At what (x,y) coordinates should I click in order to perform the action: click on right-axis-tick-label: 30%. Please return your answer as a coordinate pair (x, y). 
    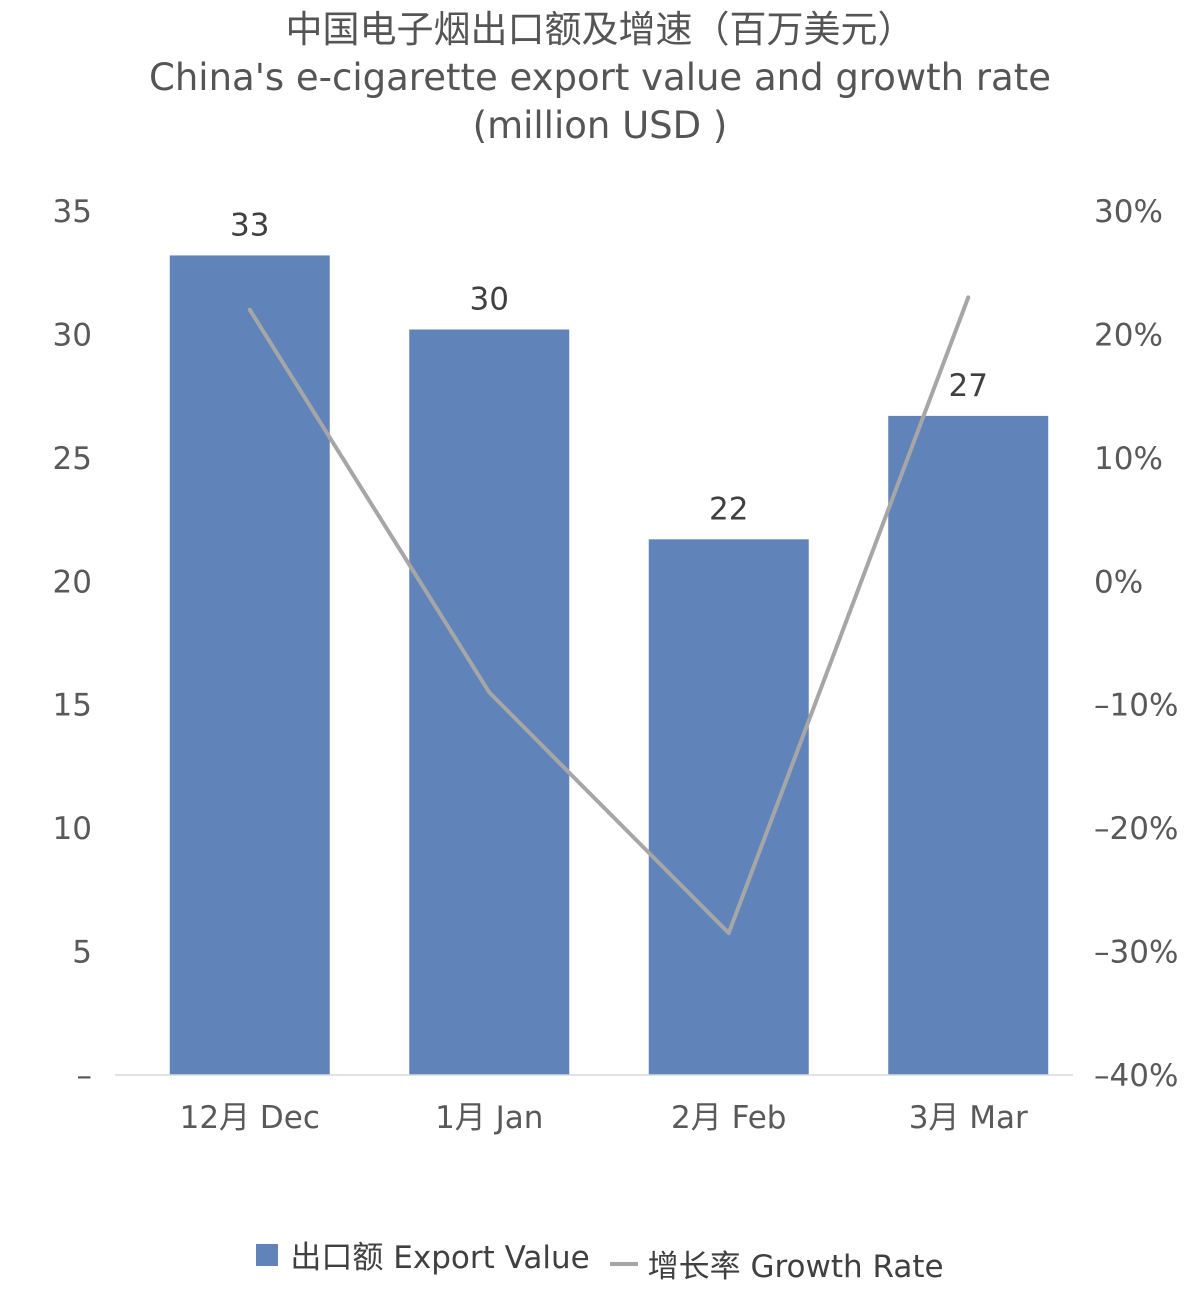
    Looking at the image, I should click on (1128, 212).